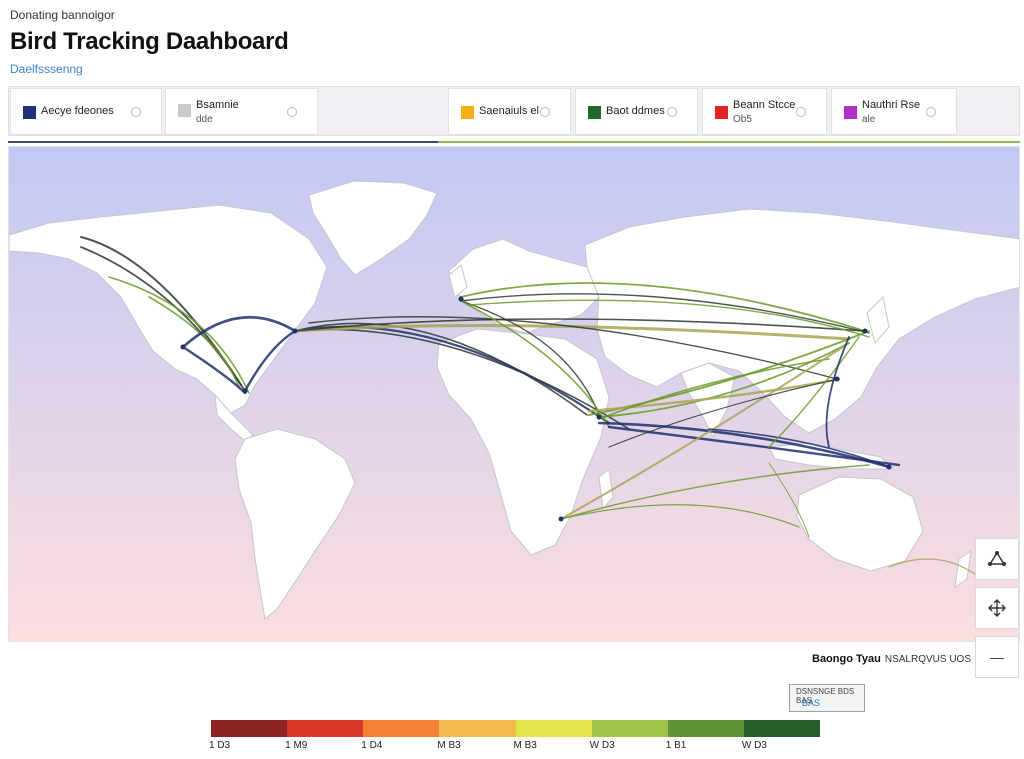 The height and width of the screenshot is (759, 1024). I want to click on color-scale-labels: 1 D3 1 M9 1 D4 M B3 M B3 W D3 1 B1 W D3, so click(517, 747).